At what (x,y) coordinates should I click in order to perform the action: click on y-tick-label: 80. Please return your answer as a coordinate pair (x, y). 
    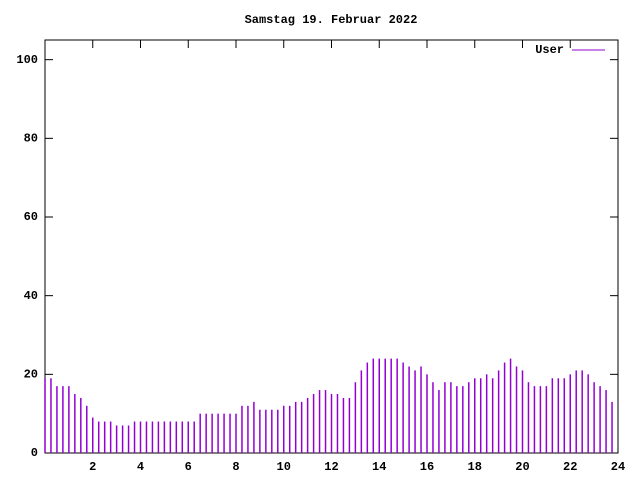
    Looking at the image, I should click on (31, 139).